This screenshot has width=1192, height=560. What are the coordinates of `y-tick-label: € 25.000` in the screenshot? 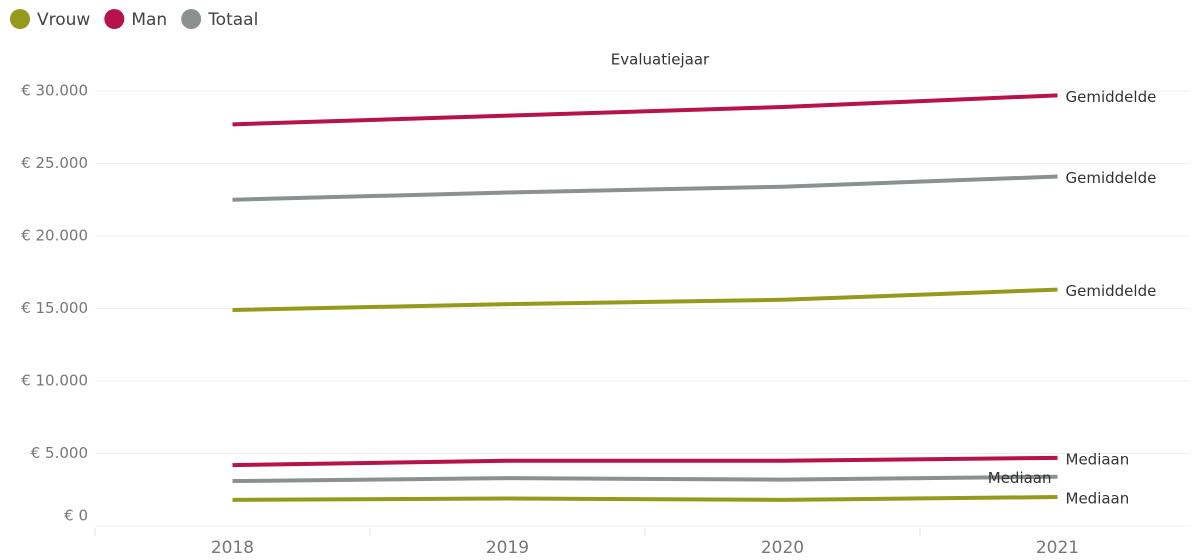 It's located at (54, 163).